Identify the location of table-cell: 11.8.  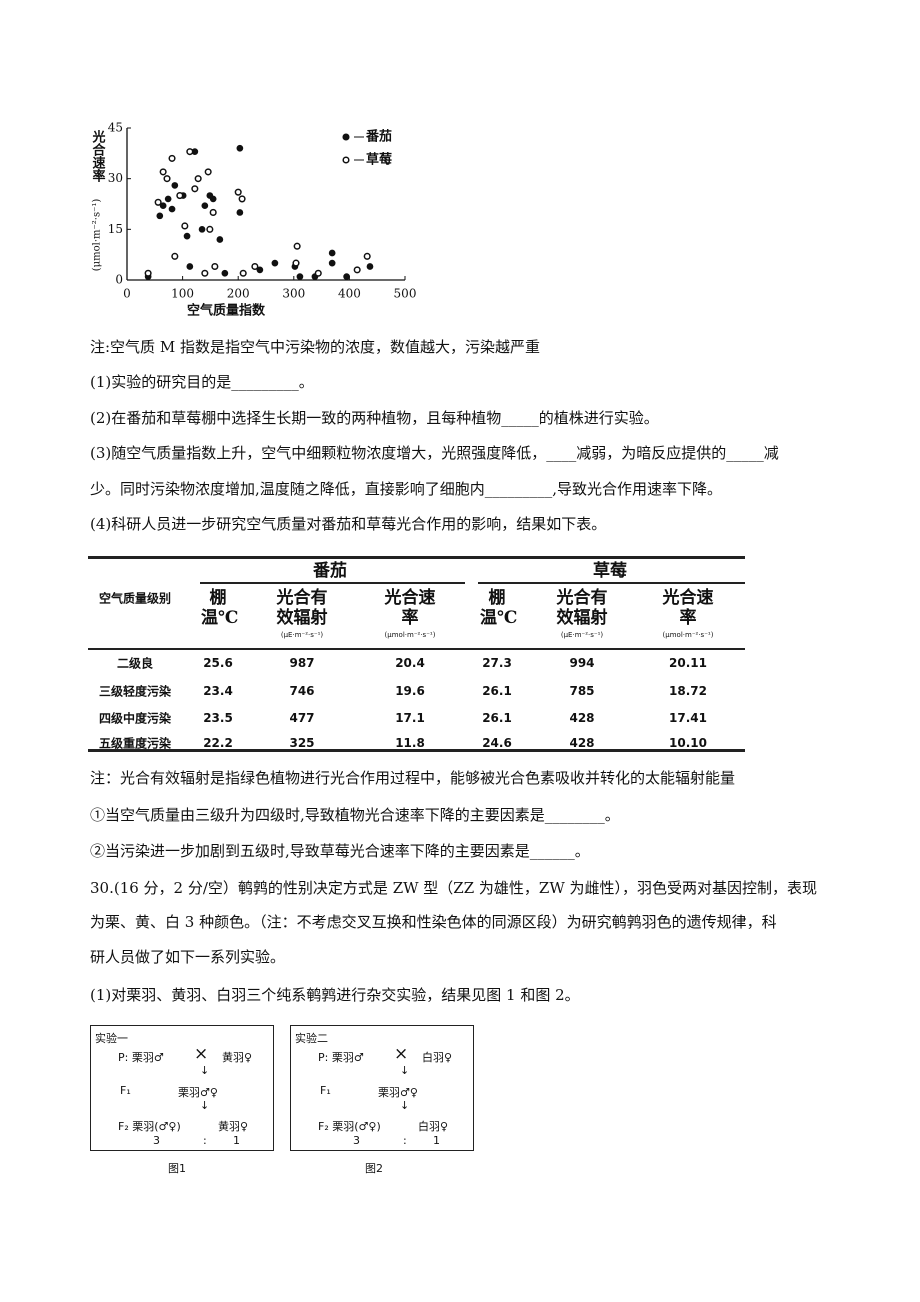
(410, 743).